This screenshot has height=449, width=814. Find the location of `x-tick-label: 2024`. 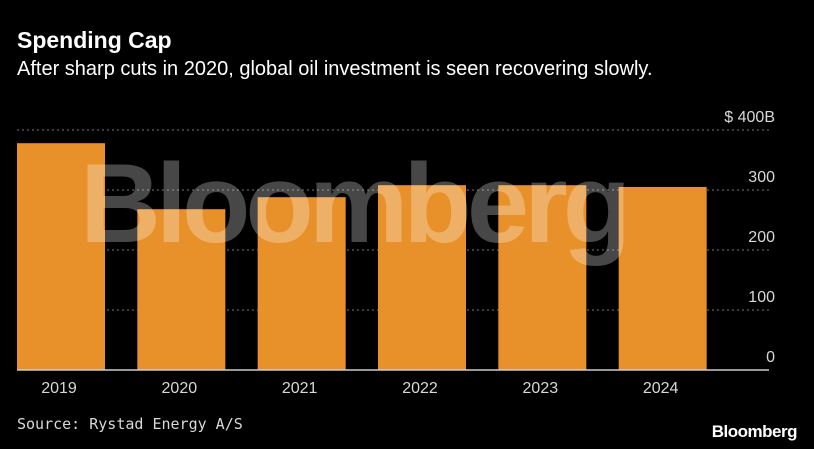

x-tick-label: 2024 is located at coordinates (661, 388).